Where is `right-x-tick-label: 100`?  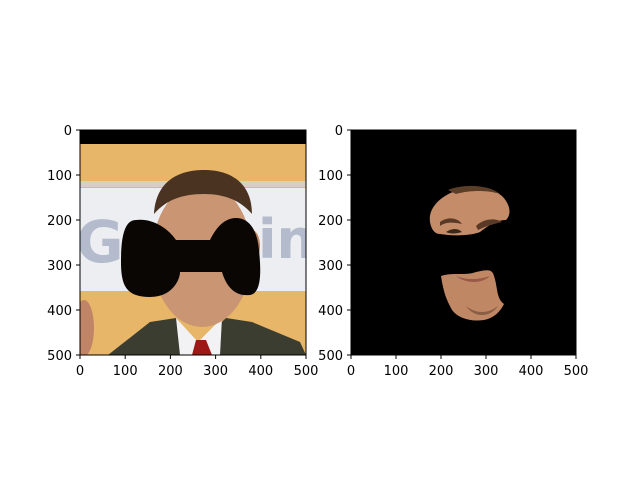 right-x-tick-label: 100 is located at coordinates (396, 371).